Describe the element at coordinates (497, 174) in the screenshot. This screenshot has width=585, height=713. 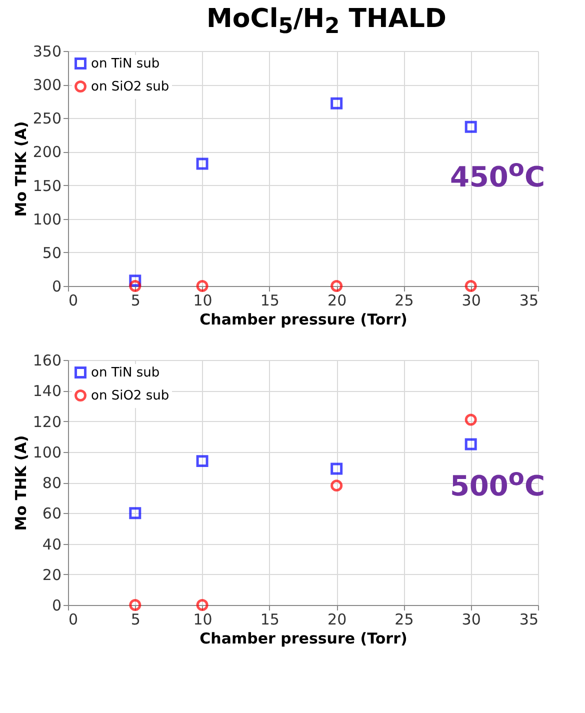
I see `annotation: 450$^{o}$C` at that location.